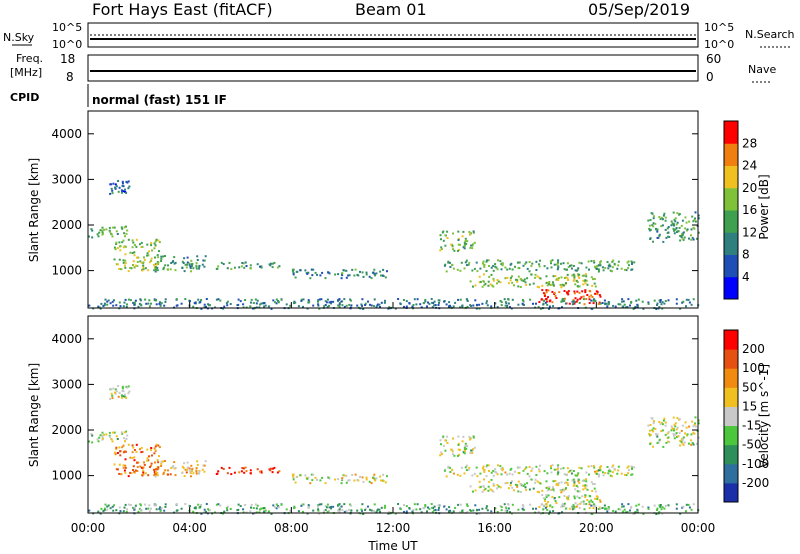  What do you see at coordinates (752, 426) in the screenshot?
I see `colorbar-tick-label: -15` at bounding box center [752, 426].